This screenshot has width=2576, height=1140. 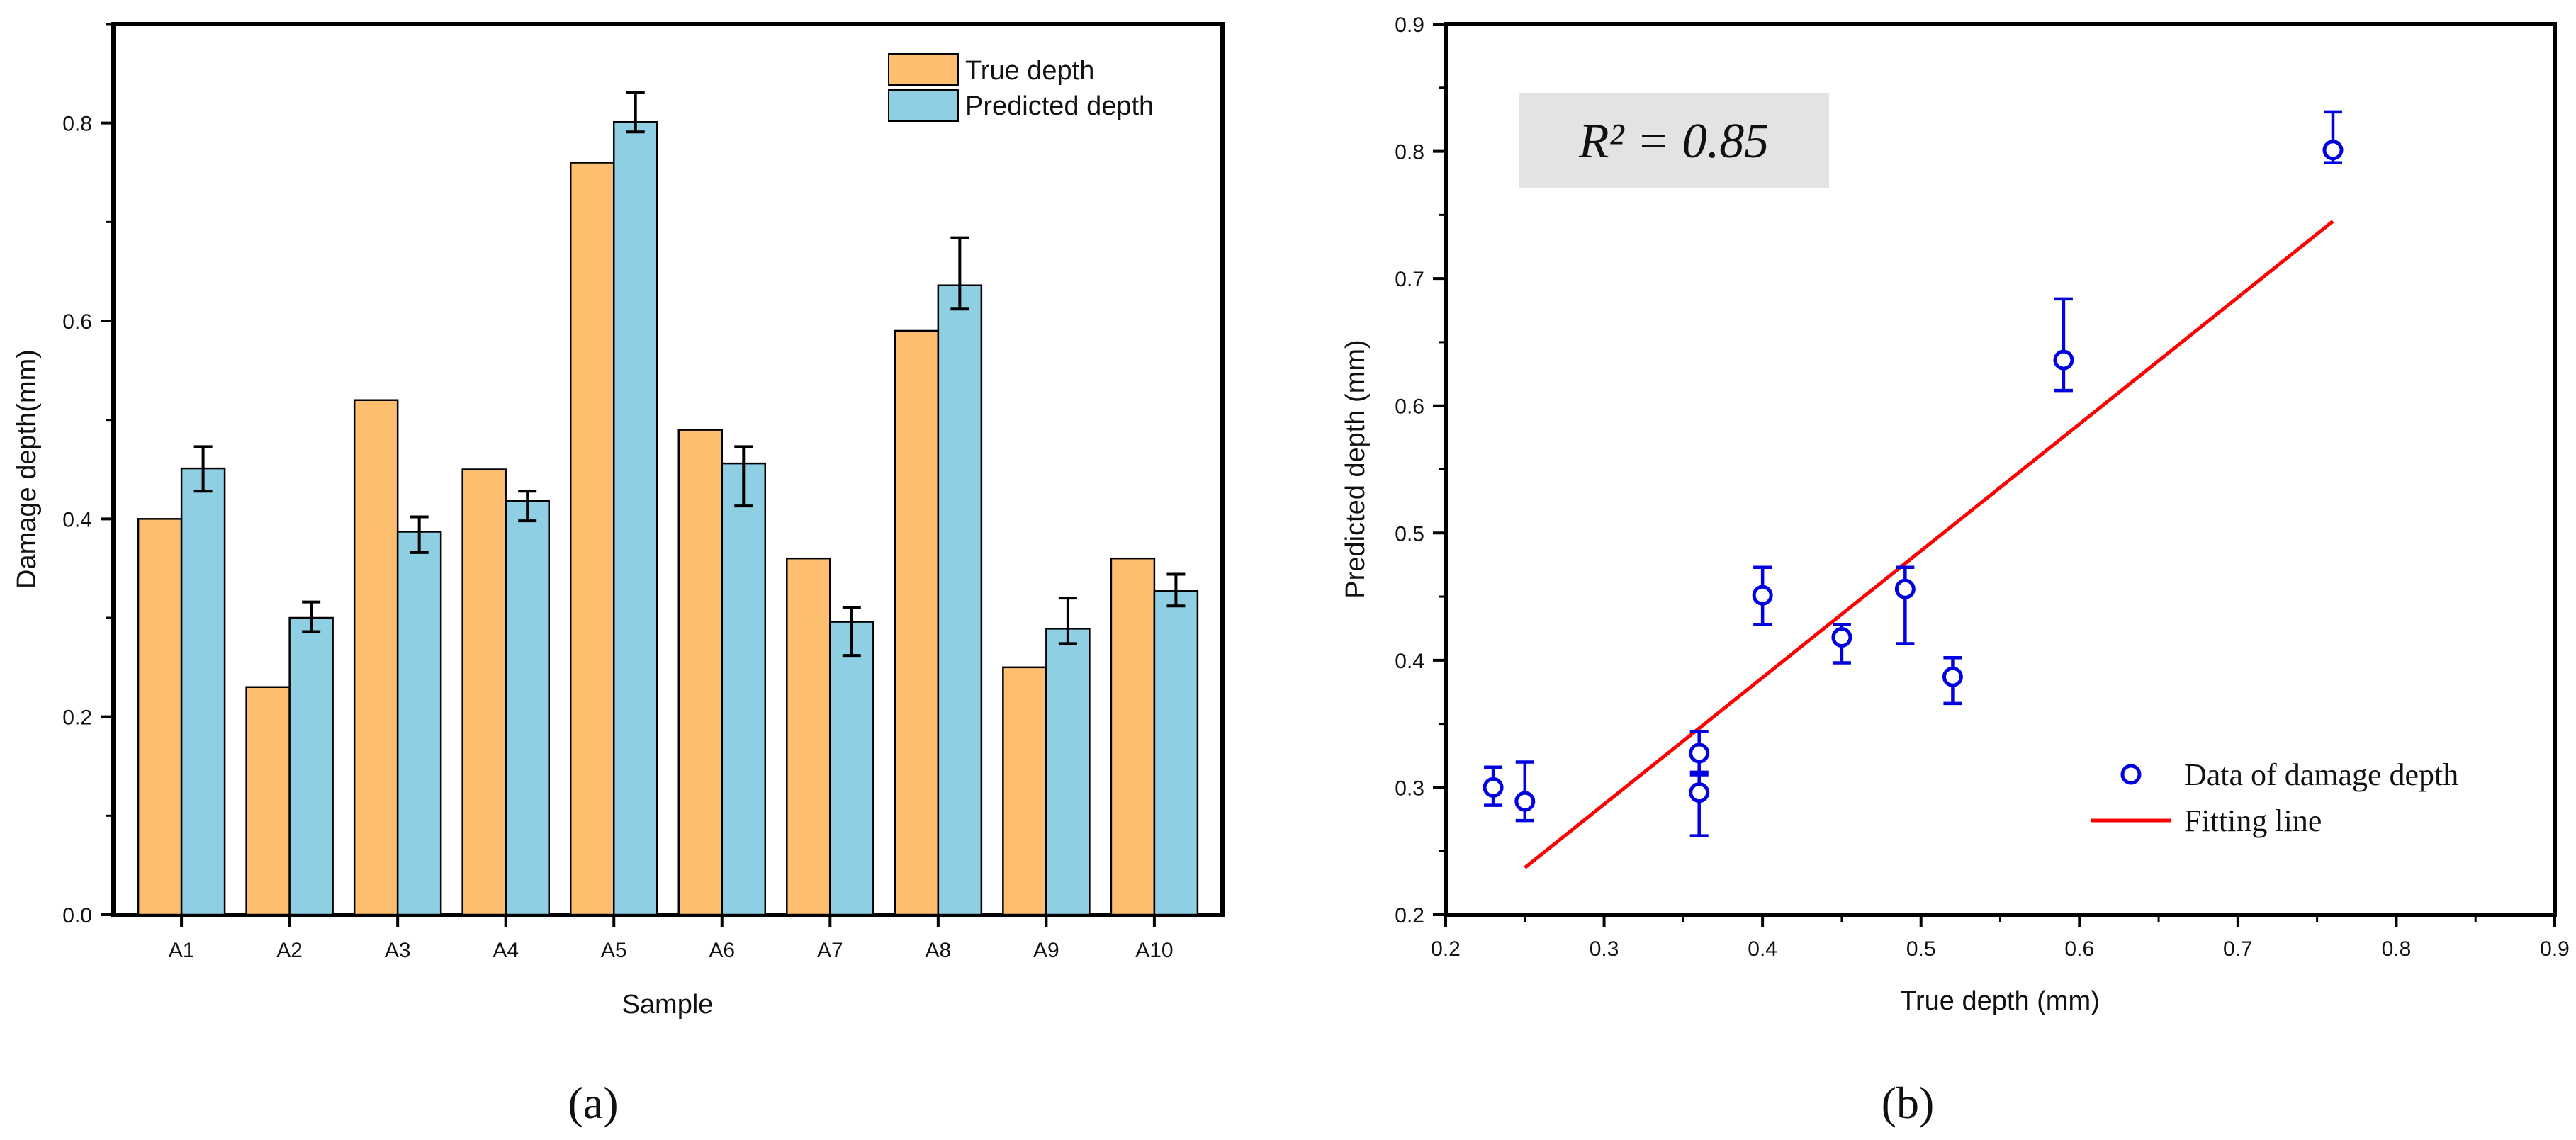 What do you see at coordinates (27, 469) in the screenshot?
I see `panel-a-y-axis-title: Damage depth(mm)` at bounding box center [27, 469].